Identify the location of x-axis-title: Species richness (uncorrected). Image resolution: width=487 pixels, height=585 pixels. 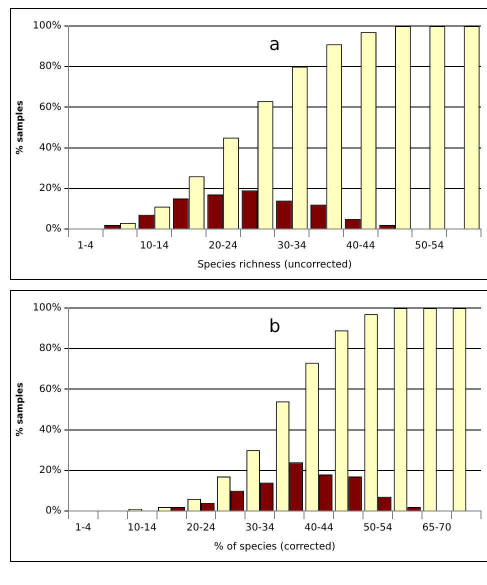
(274, 265).